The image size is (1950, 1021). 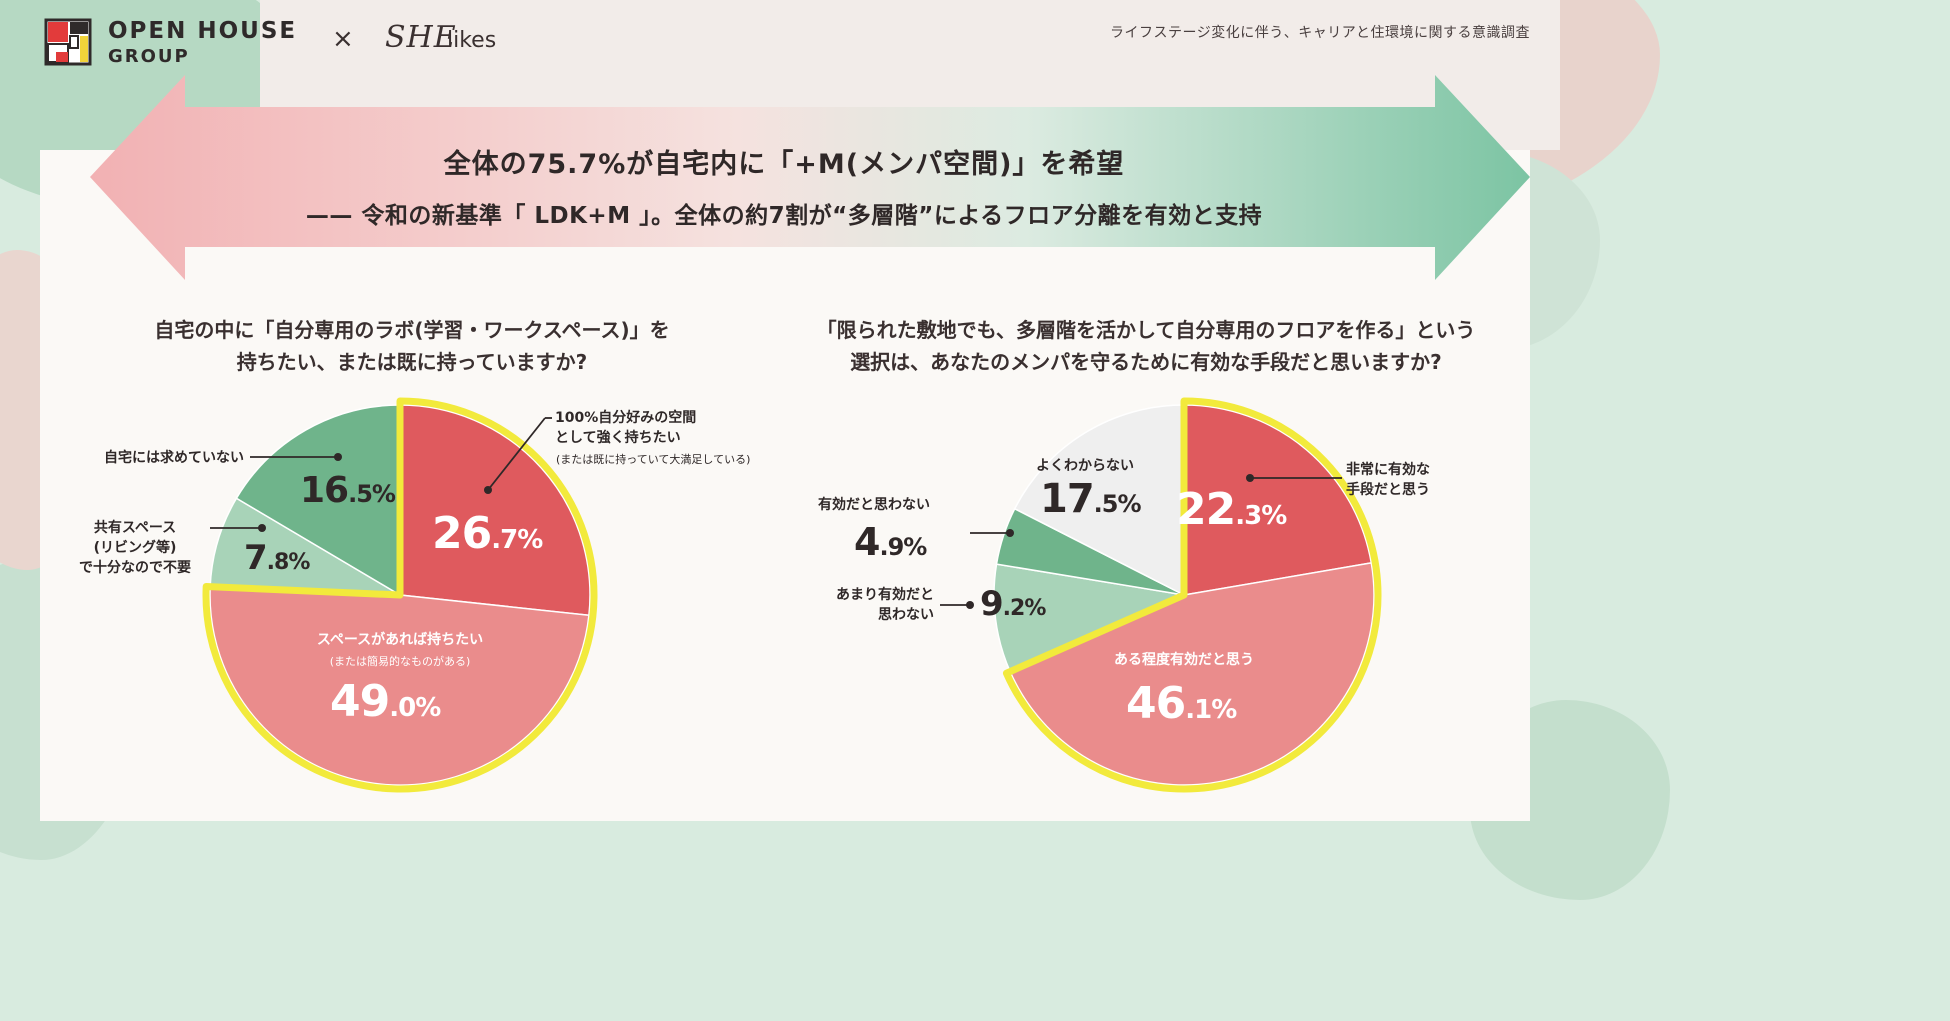 What do you see at coordinates (343, 39) in the screenshot?
I see `collaboration-cross: ×` at bounding box center [343, 39].